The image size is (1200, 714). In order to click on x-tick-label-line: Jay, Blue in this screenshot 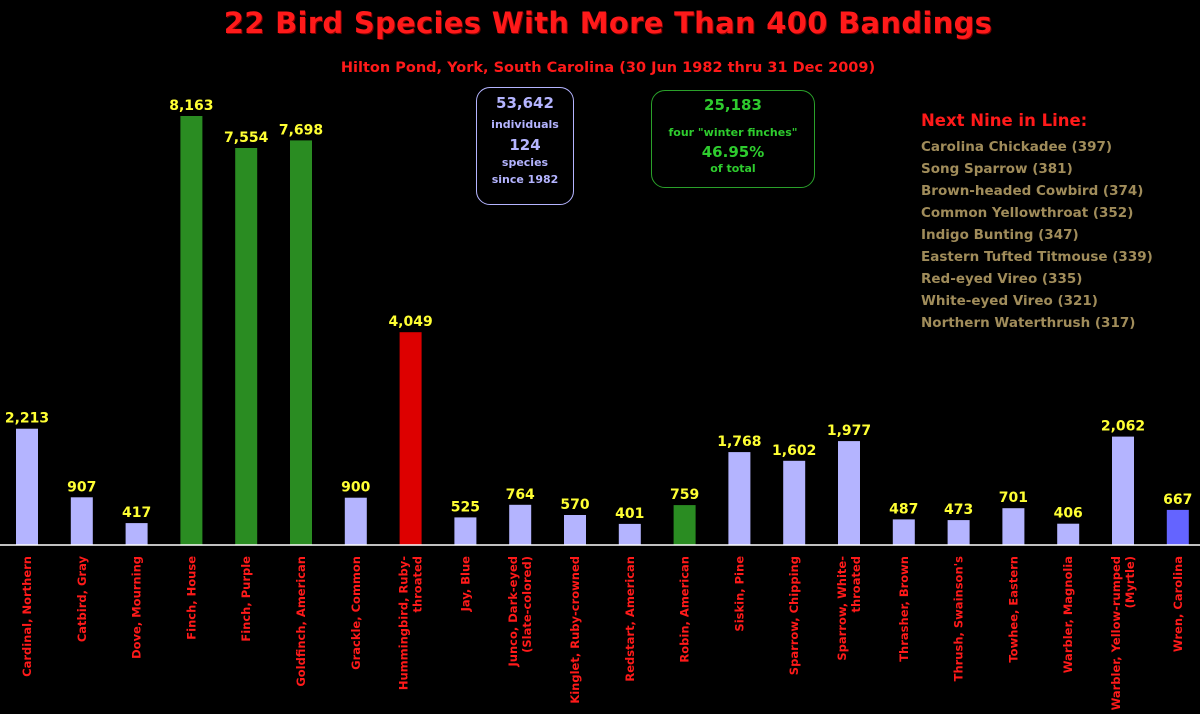, I will do `click(465, 584)`.